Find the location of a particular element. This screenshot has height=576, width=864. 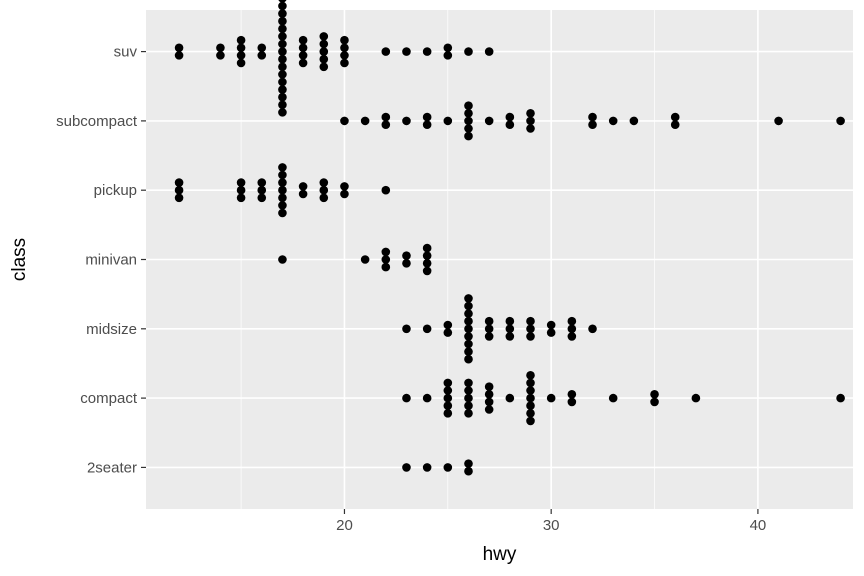

y-tick-label: 2seater is located at coordinates (112, 467).